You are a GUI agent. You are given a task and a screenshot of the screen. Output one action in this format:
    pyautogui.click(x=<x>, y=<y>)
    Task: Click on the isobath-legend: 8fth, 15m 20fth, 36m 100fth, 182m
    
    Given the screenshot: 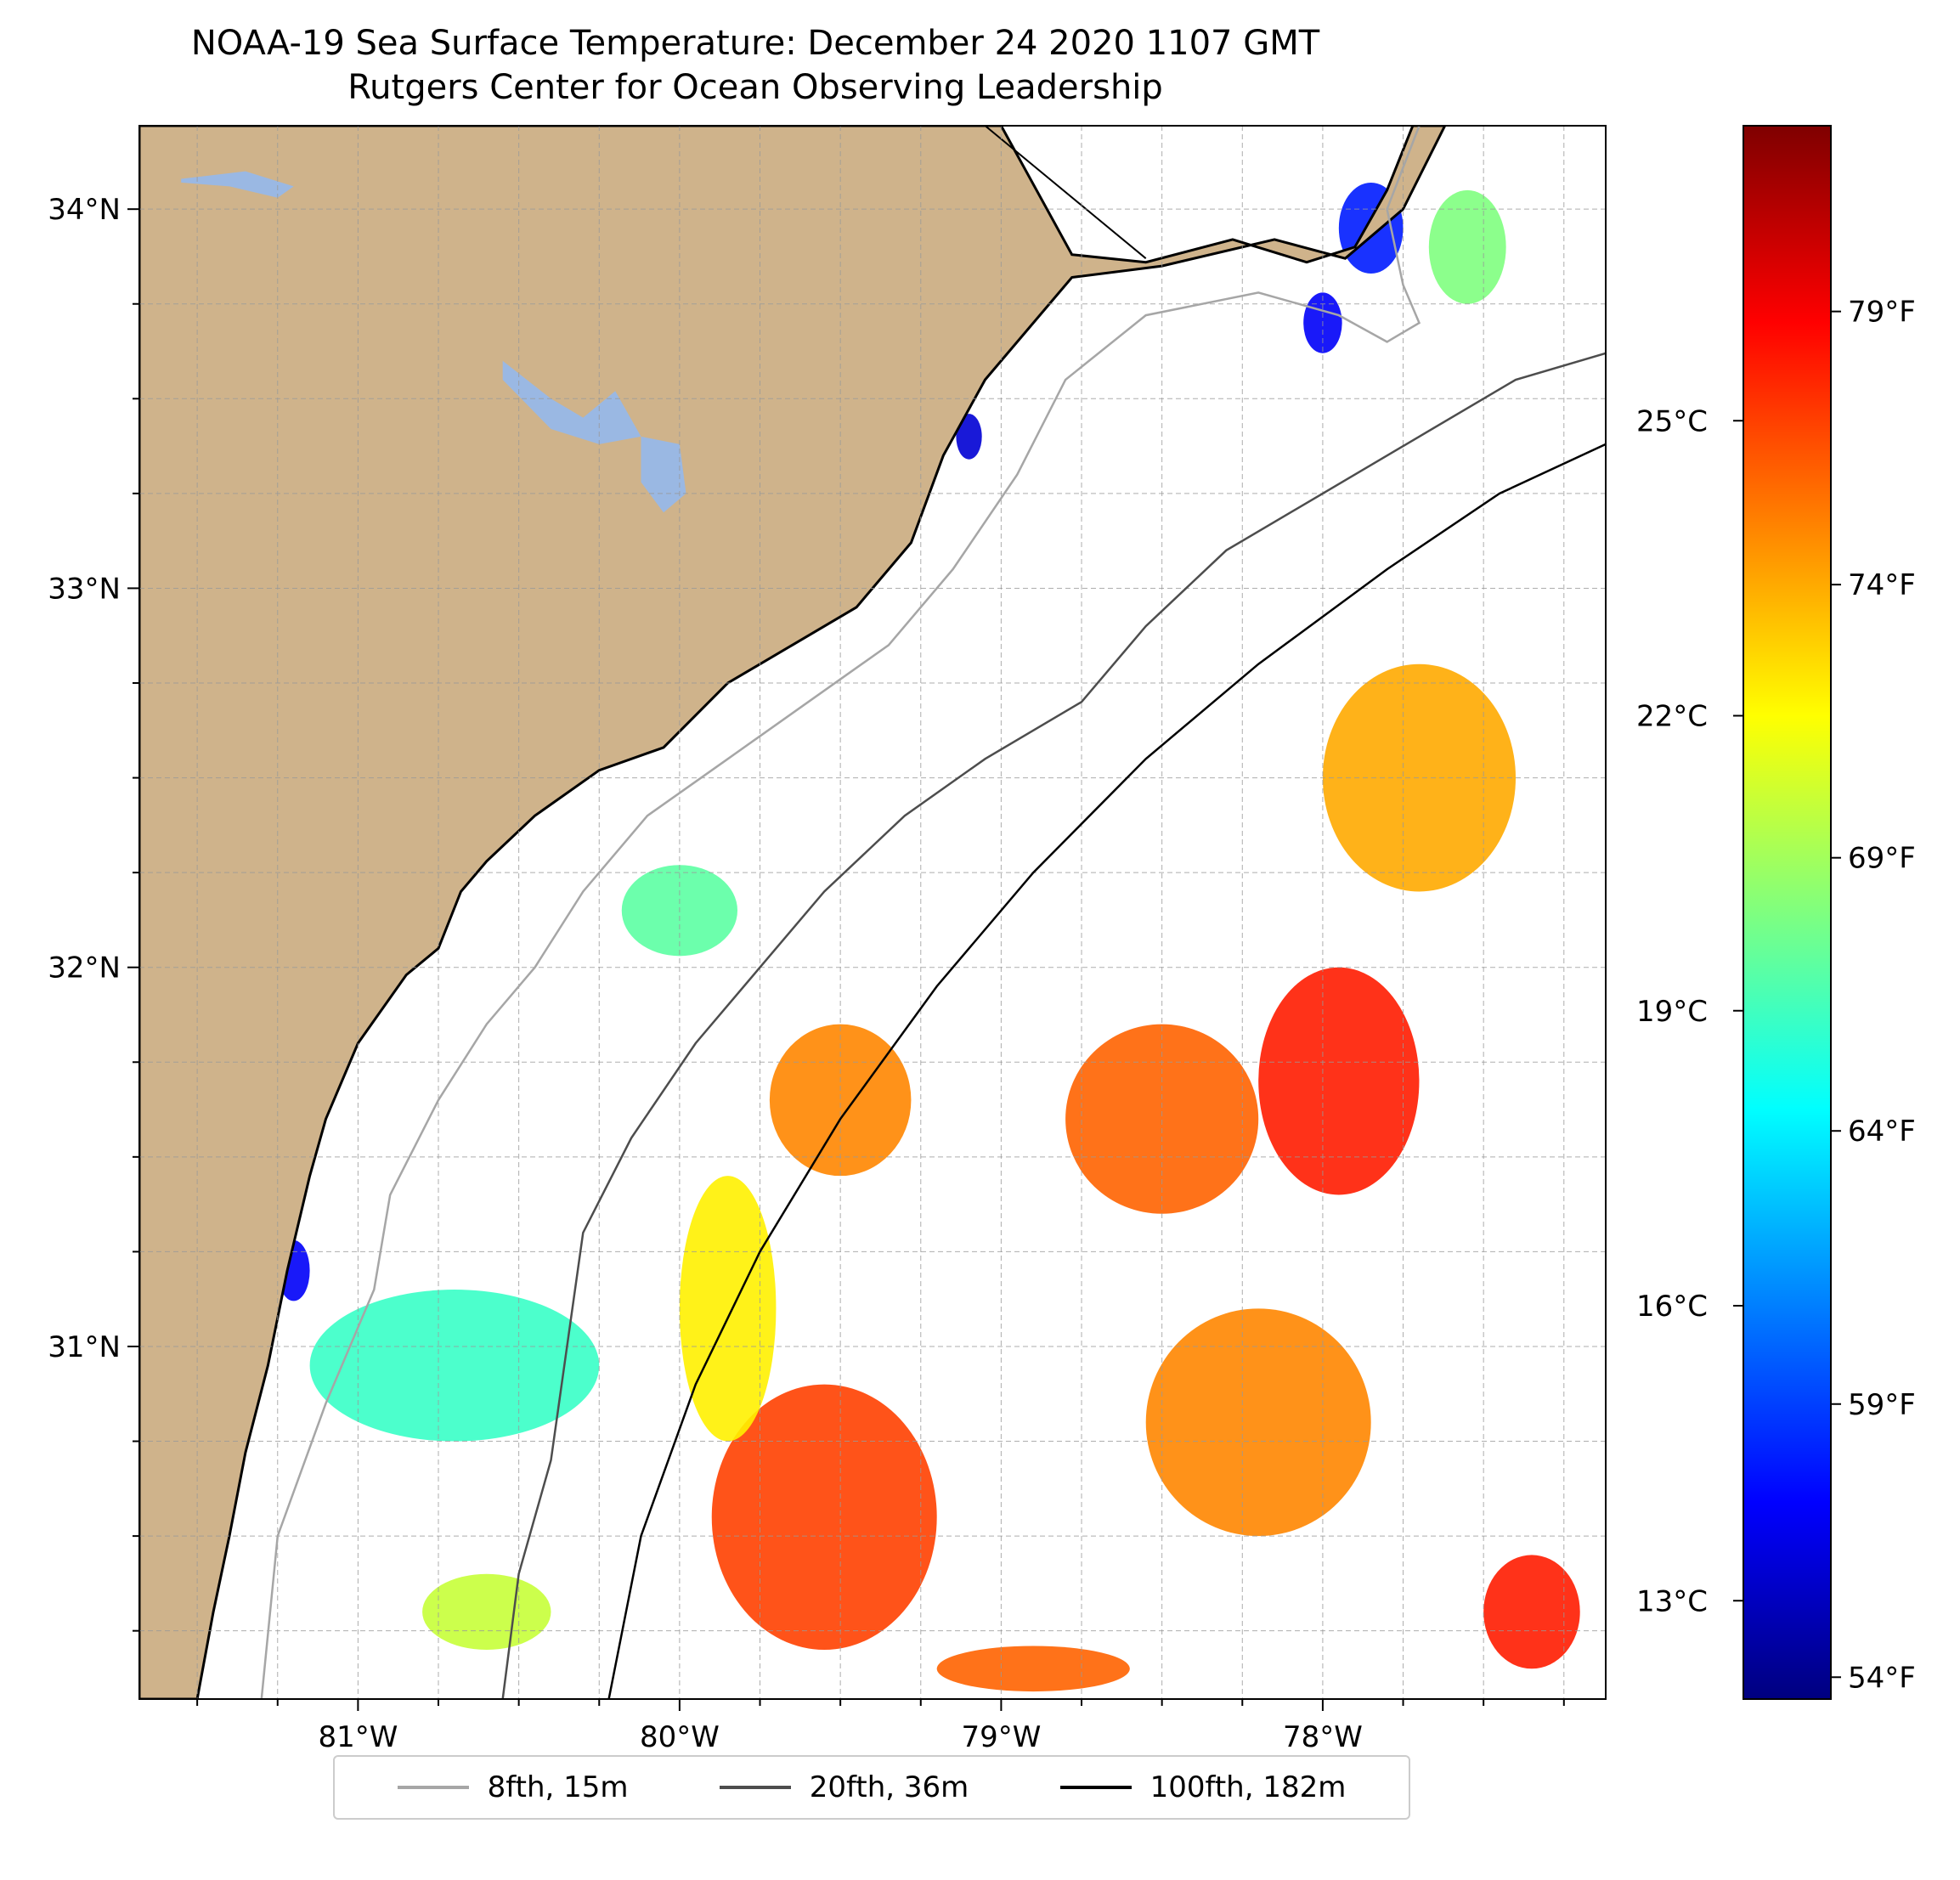 What is the action you would take?
    pyautogui.click(x=872, y=1787)
    